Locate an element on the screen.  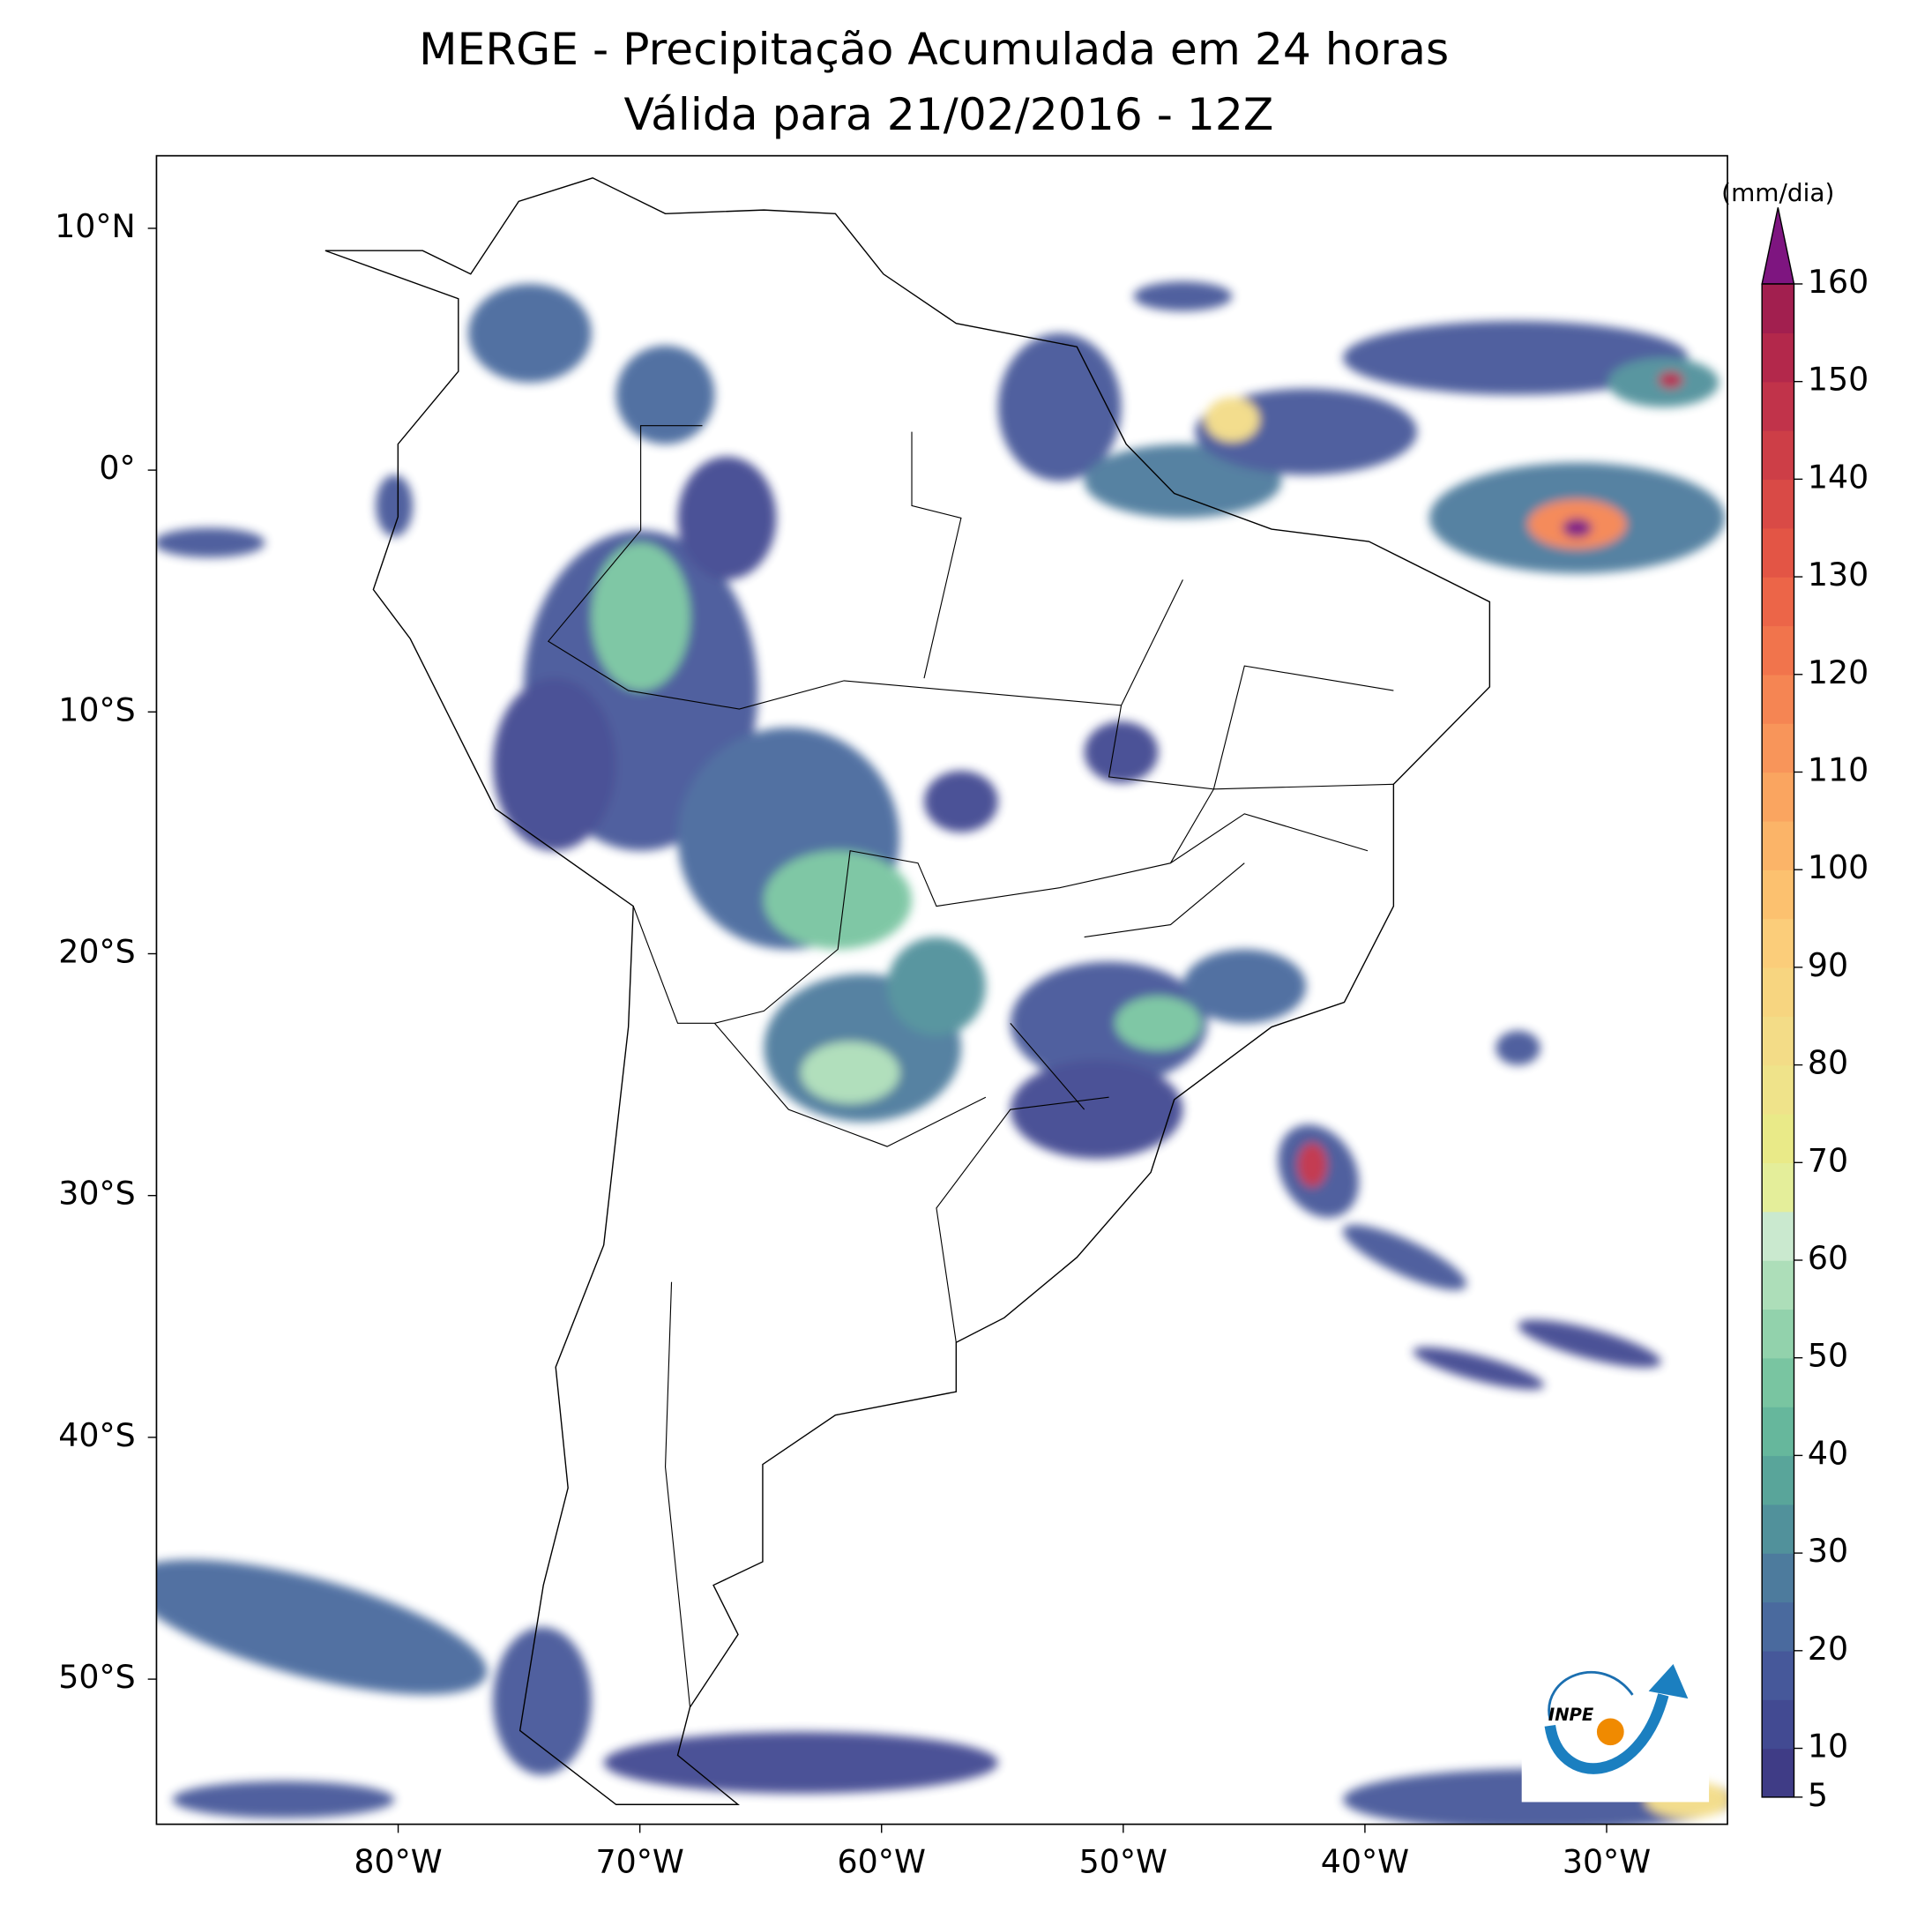
colorbar-tick-label: 140 is located at coordinates (1838, 477).